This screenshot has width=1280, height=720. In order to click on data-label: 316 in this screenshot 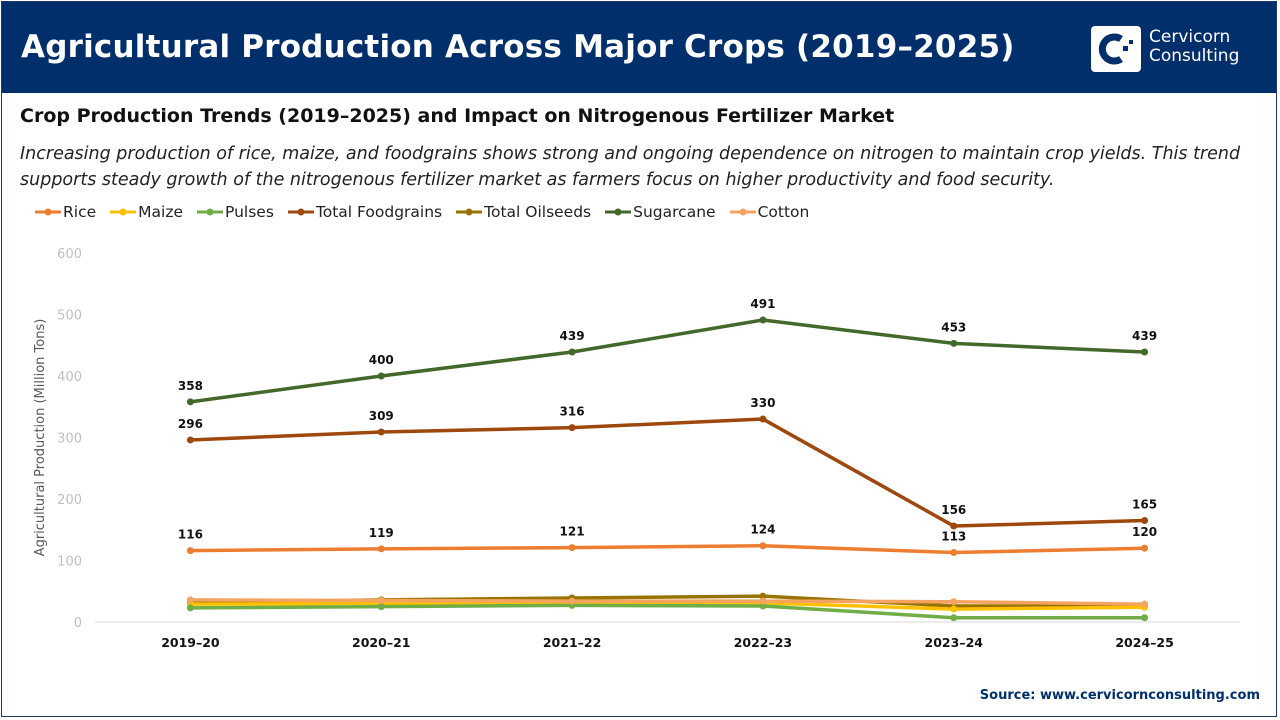, I will do `click(572, 412)`.